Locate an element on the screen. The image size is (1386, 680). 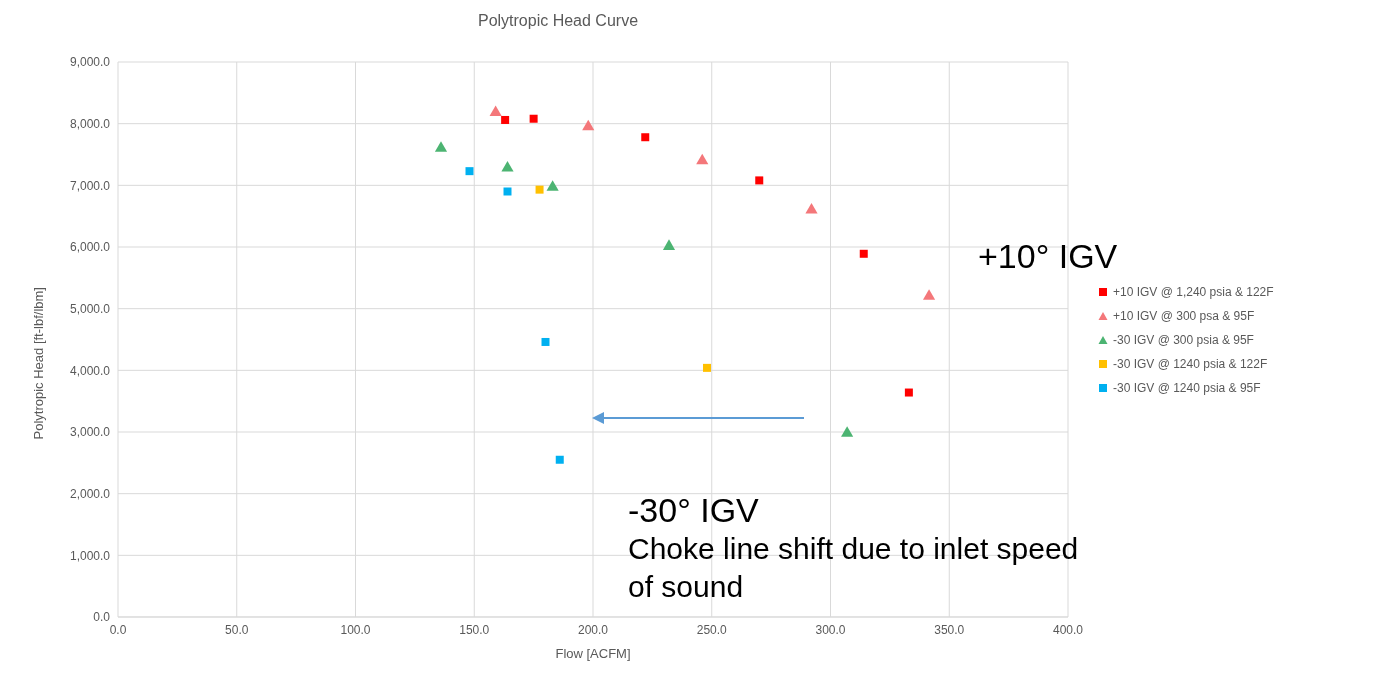
legend-label: -30 IGV @ 300 psia & 95F is located at coordinates (1183, 340).